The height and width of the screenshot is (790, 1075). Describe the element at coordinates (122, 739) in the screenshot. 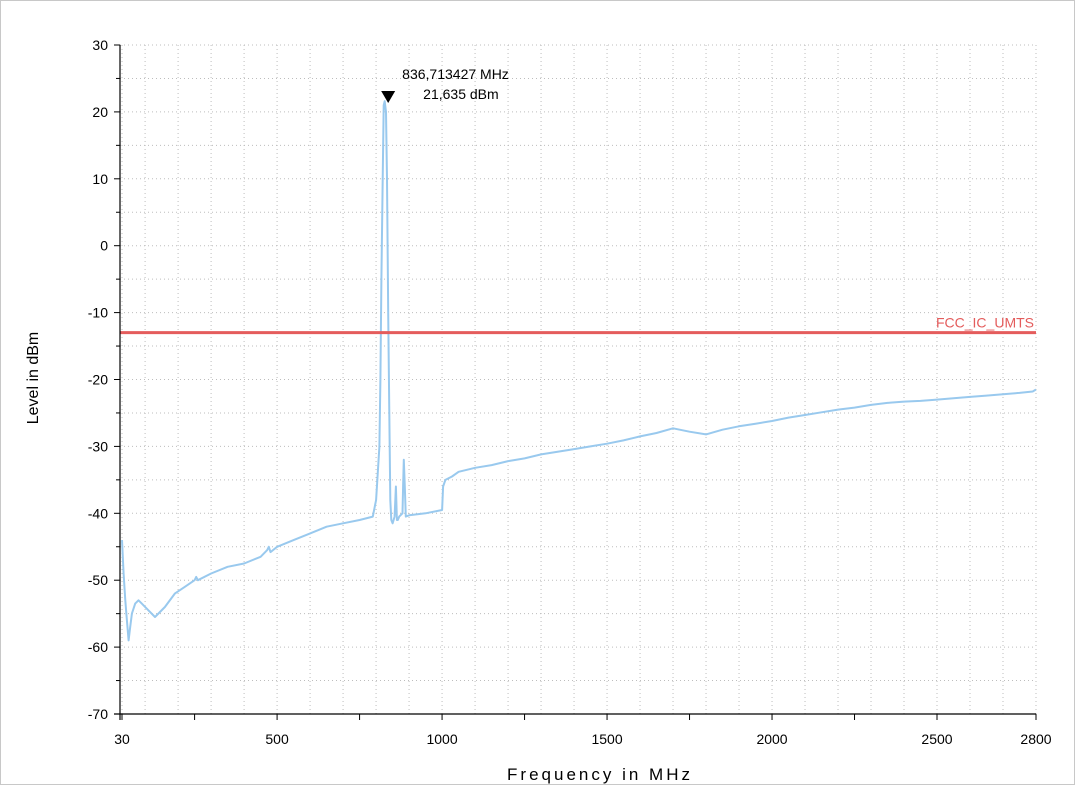

I see `x-tick-label: 30` at that location.